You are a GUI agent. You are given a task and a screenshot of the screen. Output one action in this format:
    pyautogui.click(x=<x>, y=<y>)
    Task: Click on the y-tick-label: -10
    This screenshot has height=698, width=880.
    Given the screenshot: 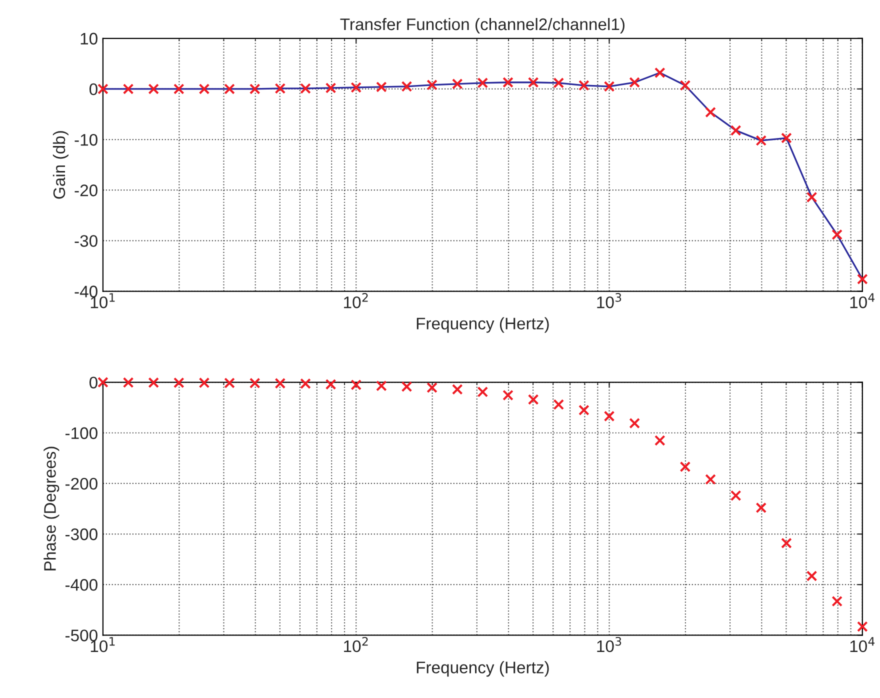 What is the action you would take?
    pyautogui.click(x=86, y=140)
    